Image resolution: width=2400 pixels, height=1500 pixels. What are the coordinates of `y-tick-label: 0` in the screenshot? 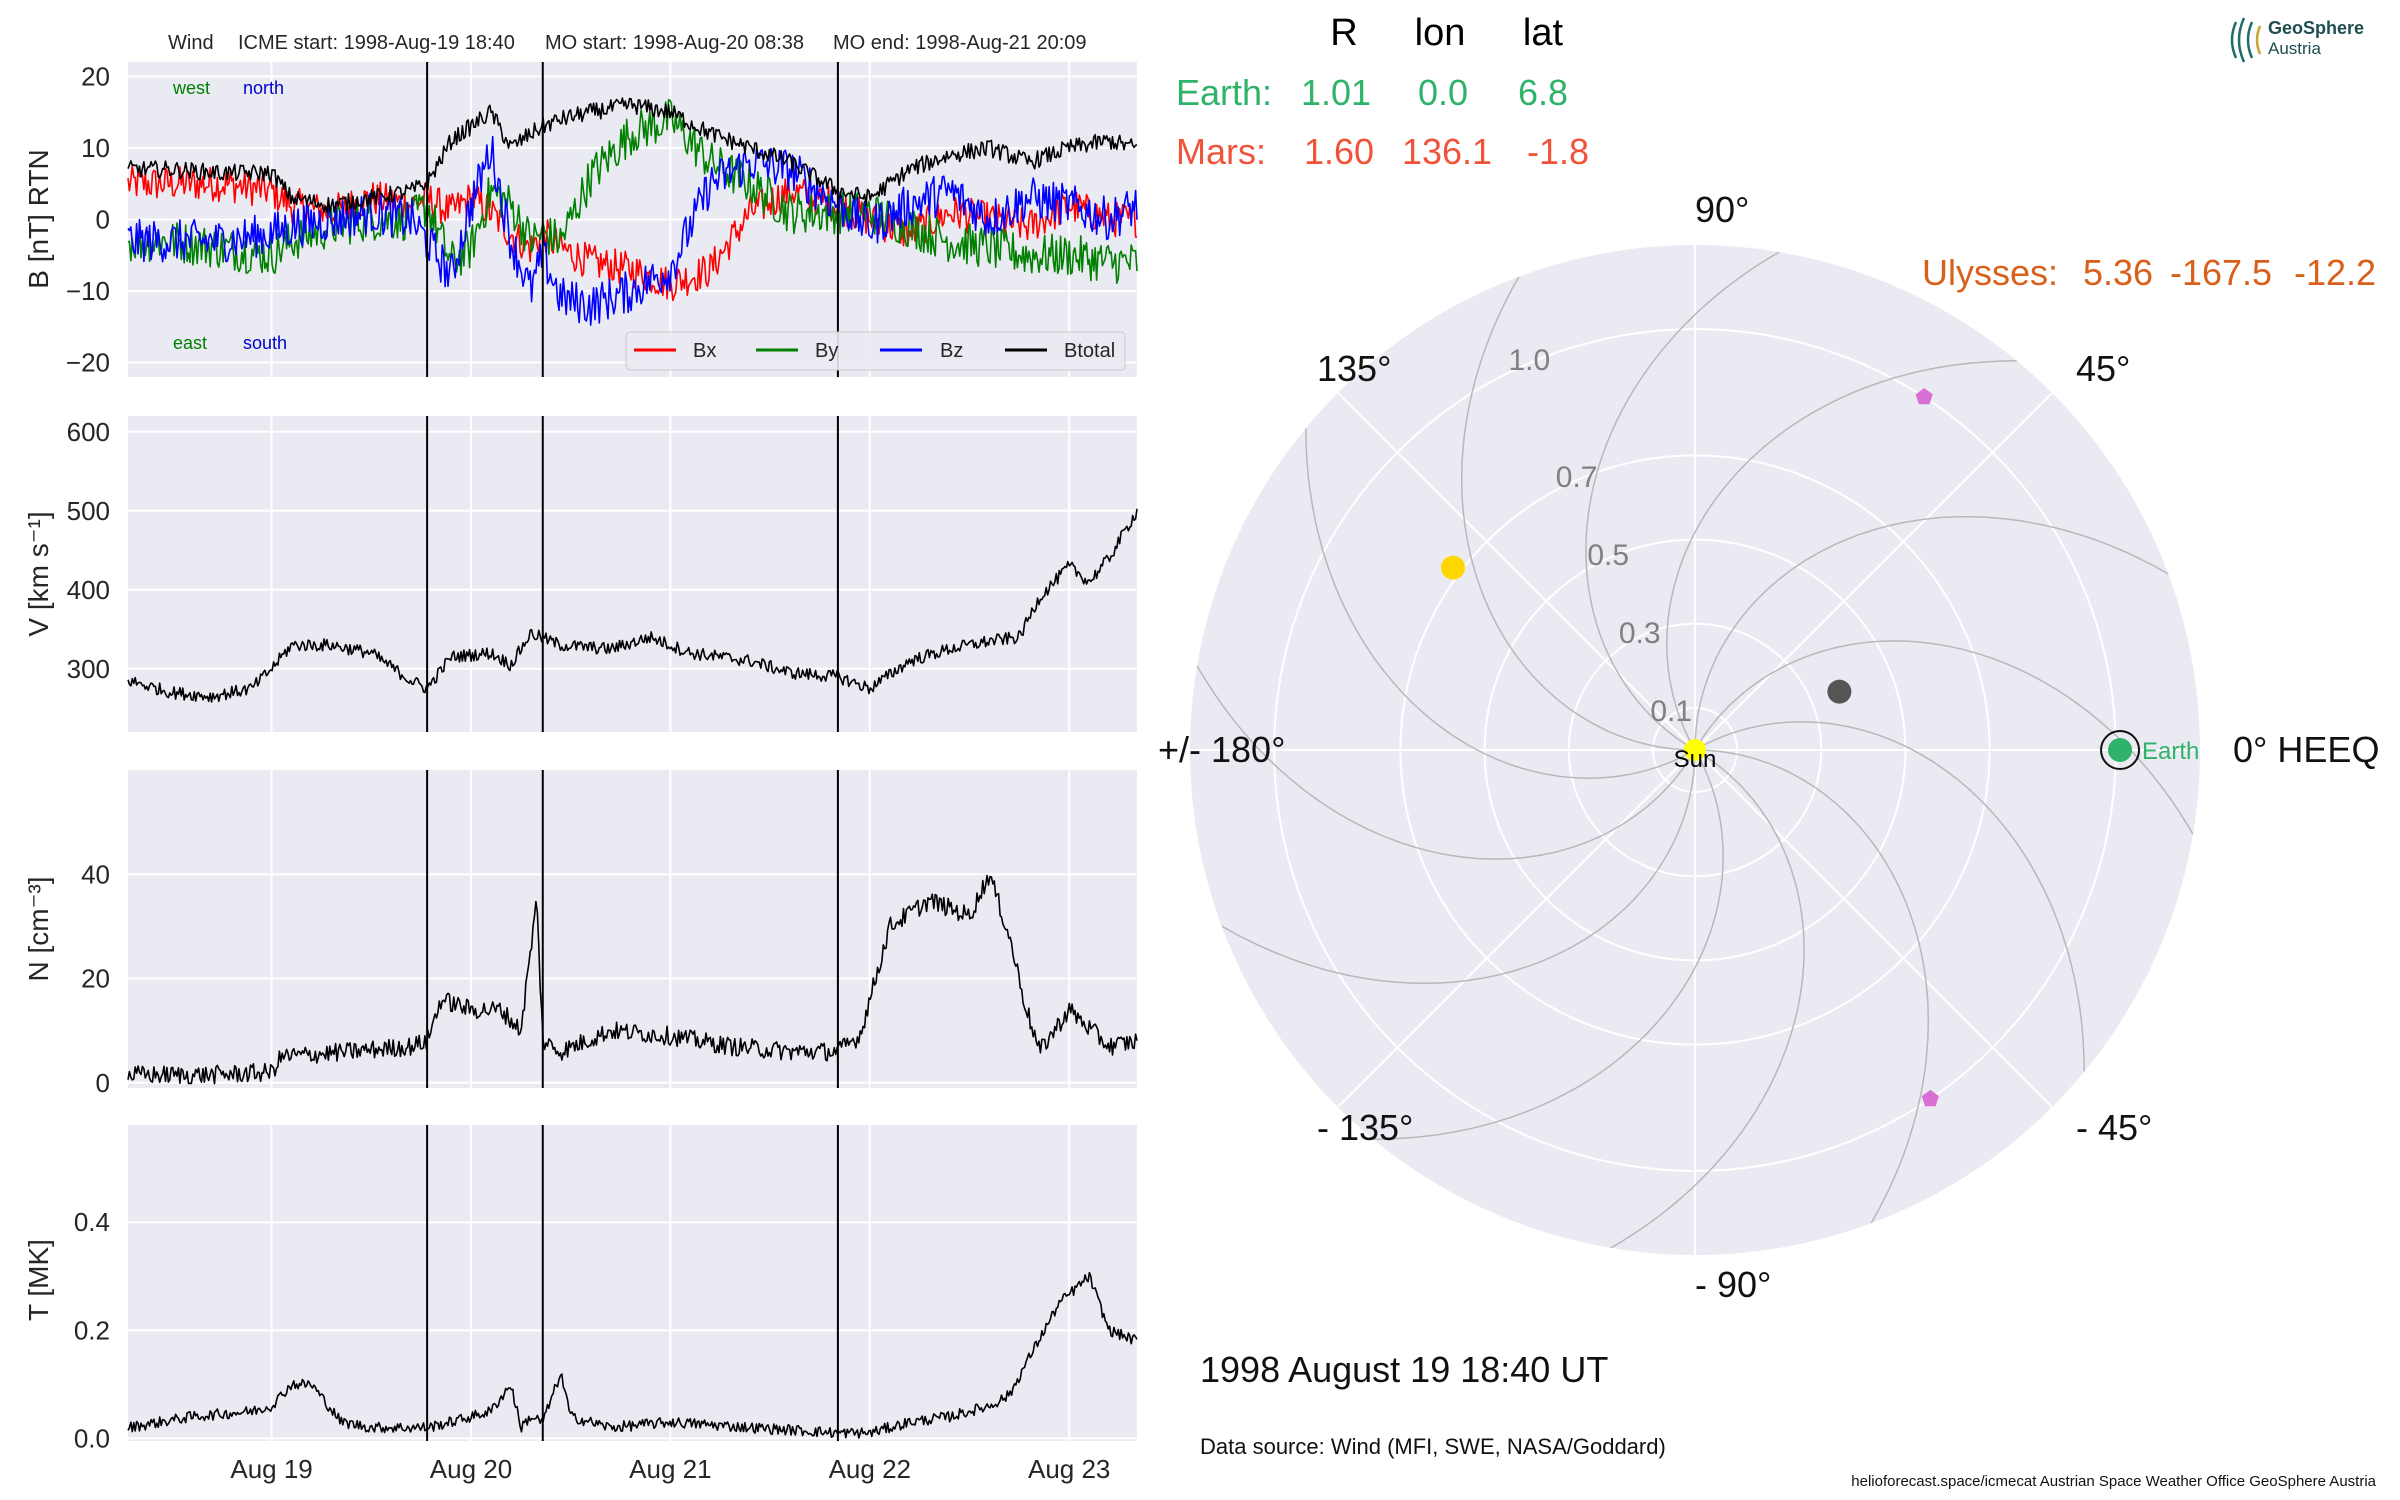 It's located at (103, 220).